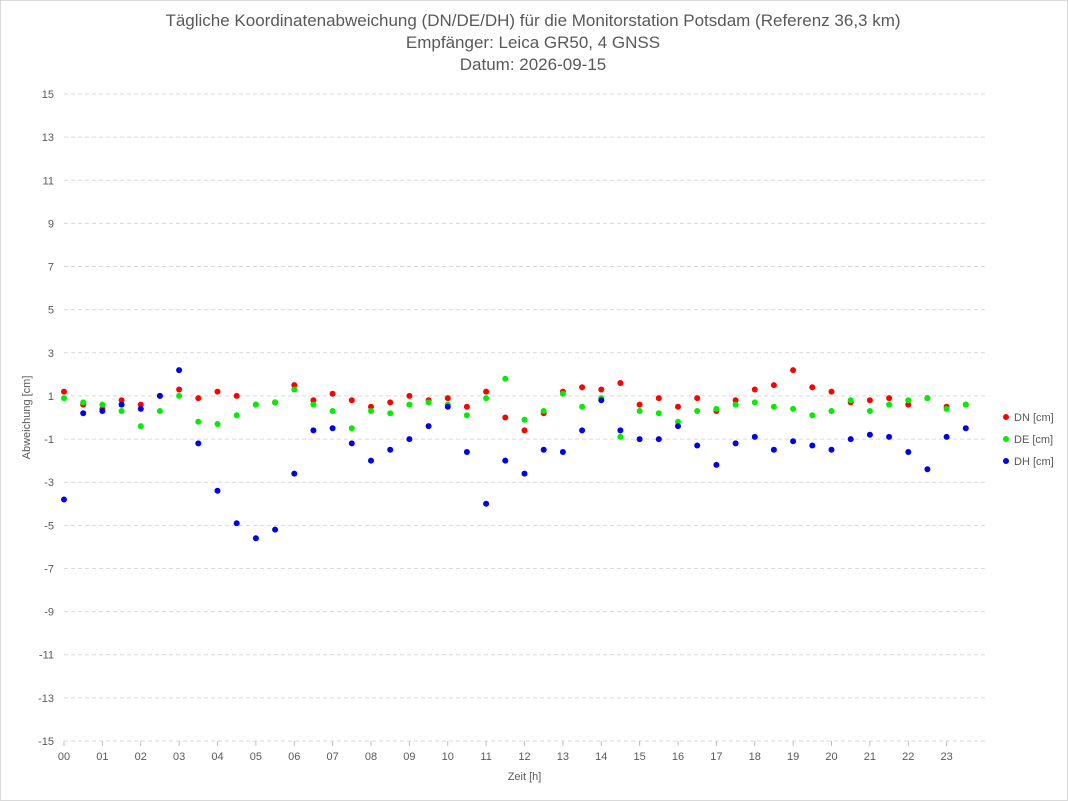 The width and height of the screenshot is (1068, 801). Describe the element at coordinates (533, 64) in the screenshot. I see `chart-subtitle-date: Datum: 2026-09-15` at that location.